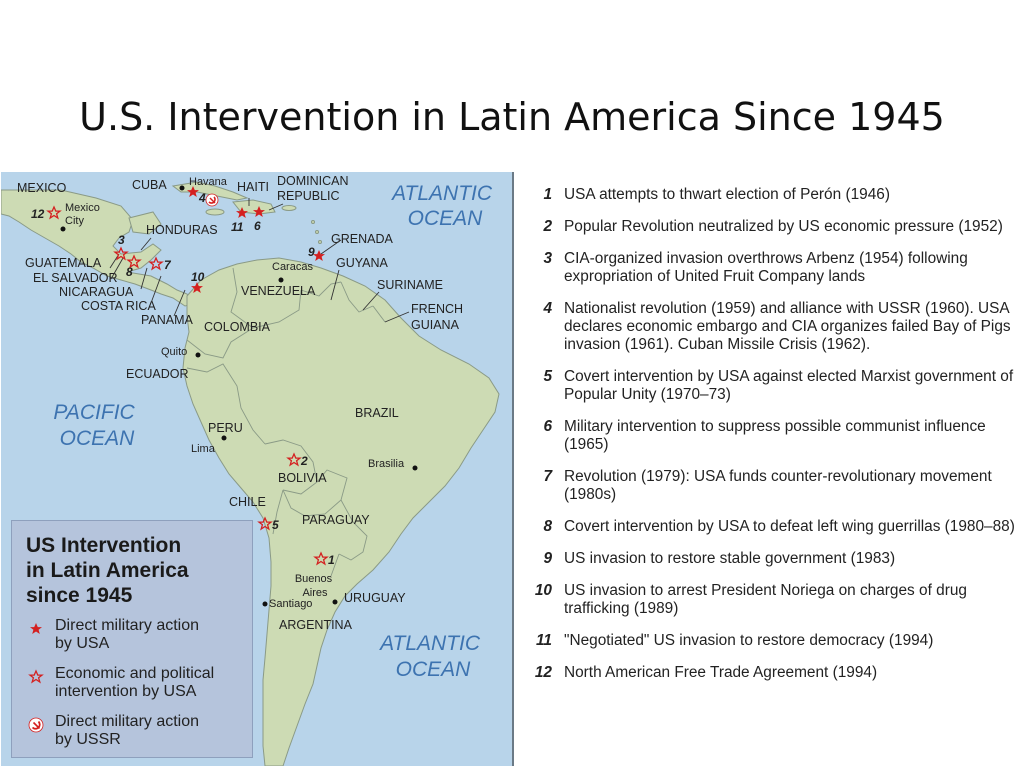 The height and width of the screenshot is (768, 1024). Describe the element at coordinates (311, 252) in the screenshot. I see `marker-number-9: 9` at that location.